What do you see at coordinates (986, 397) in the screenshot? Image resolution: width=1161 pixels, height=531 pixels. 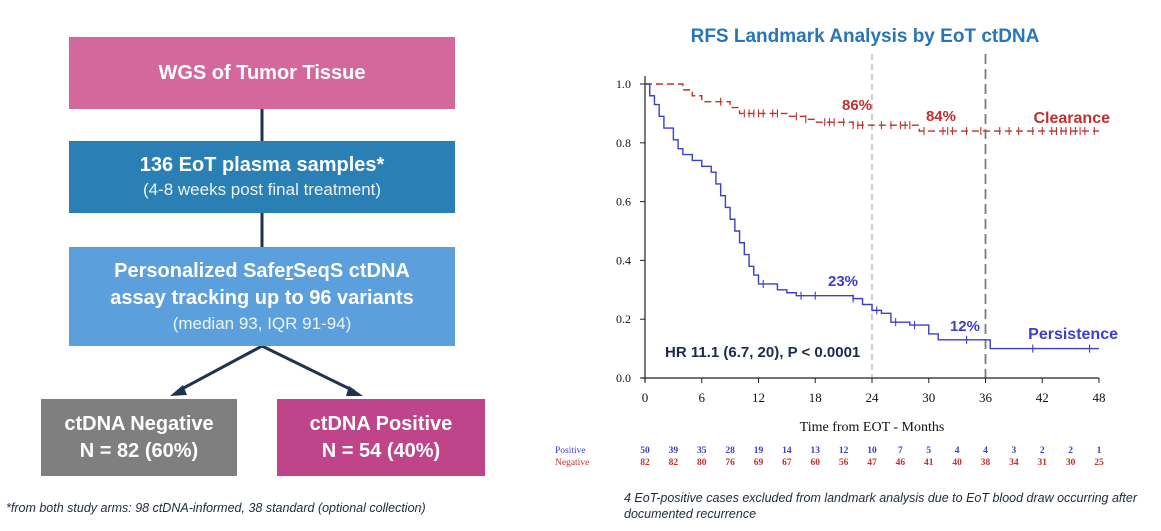 I see `x-tick-label: 36` at bounding box center [986, 397].